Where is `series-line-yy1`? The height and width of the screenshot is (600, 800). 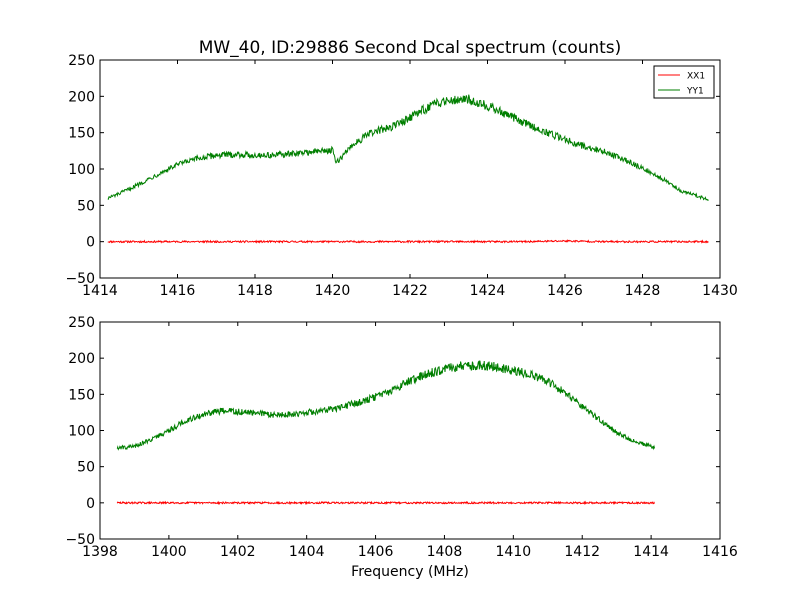 series-line-yy1 is located at coordinates (408, 147).